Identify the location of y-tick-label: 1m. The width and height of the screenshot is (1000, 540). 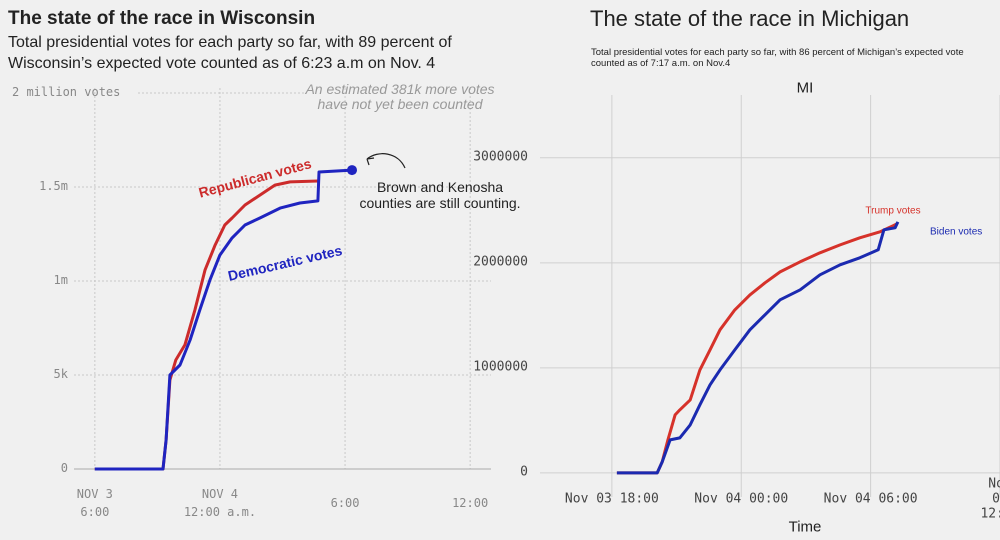
(60, 280).